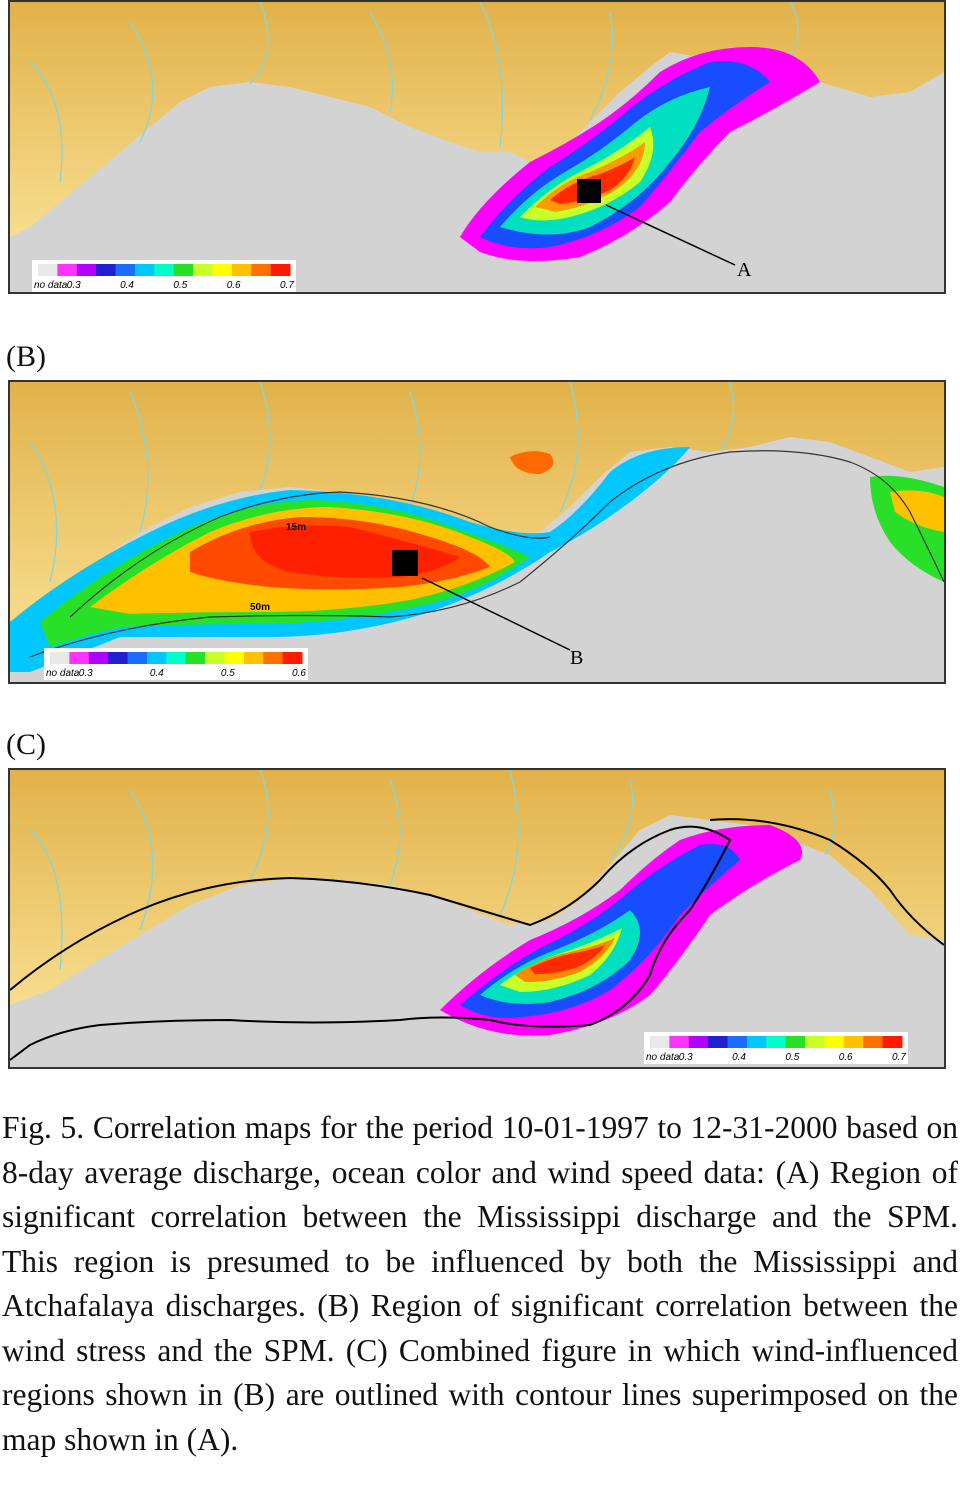 This screenshot has width=960, height=1511. Describe the element at coordinates (310, 554) in the screenshot. I see `contour-15m` at that location.